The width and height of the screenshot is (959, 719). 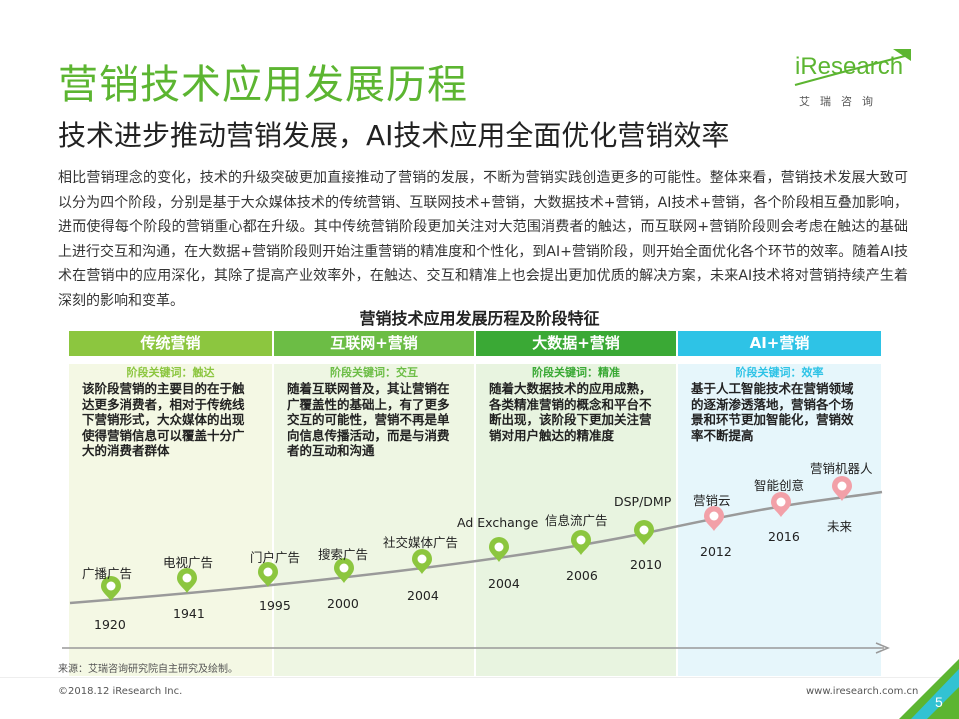 I want to click on milestone-year: 未来, so click(x=840, y=526).